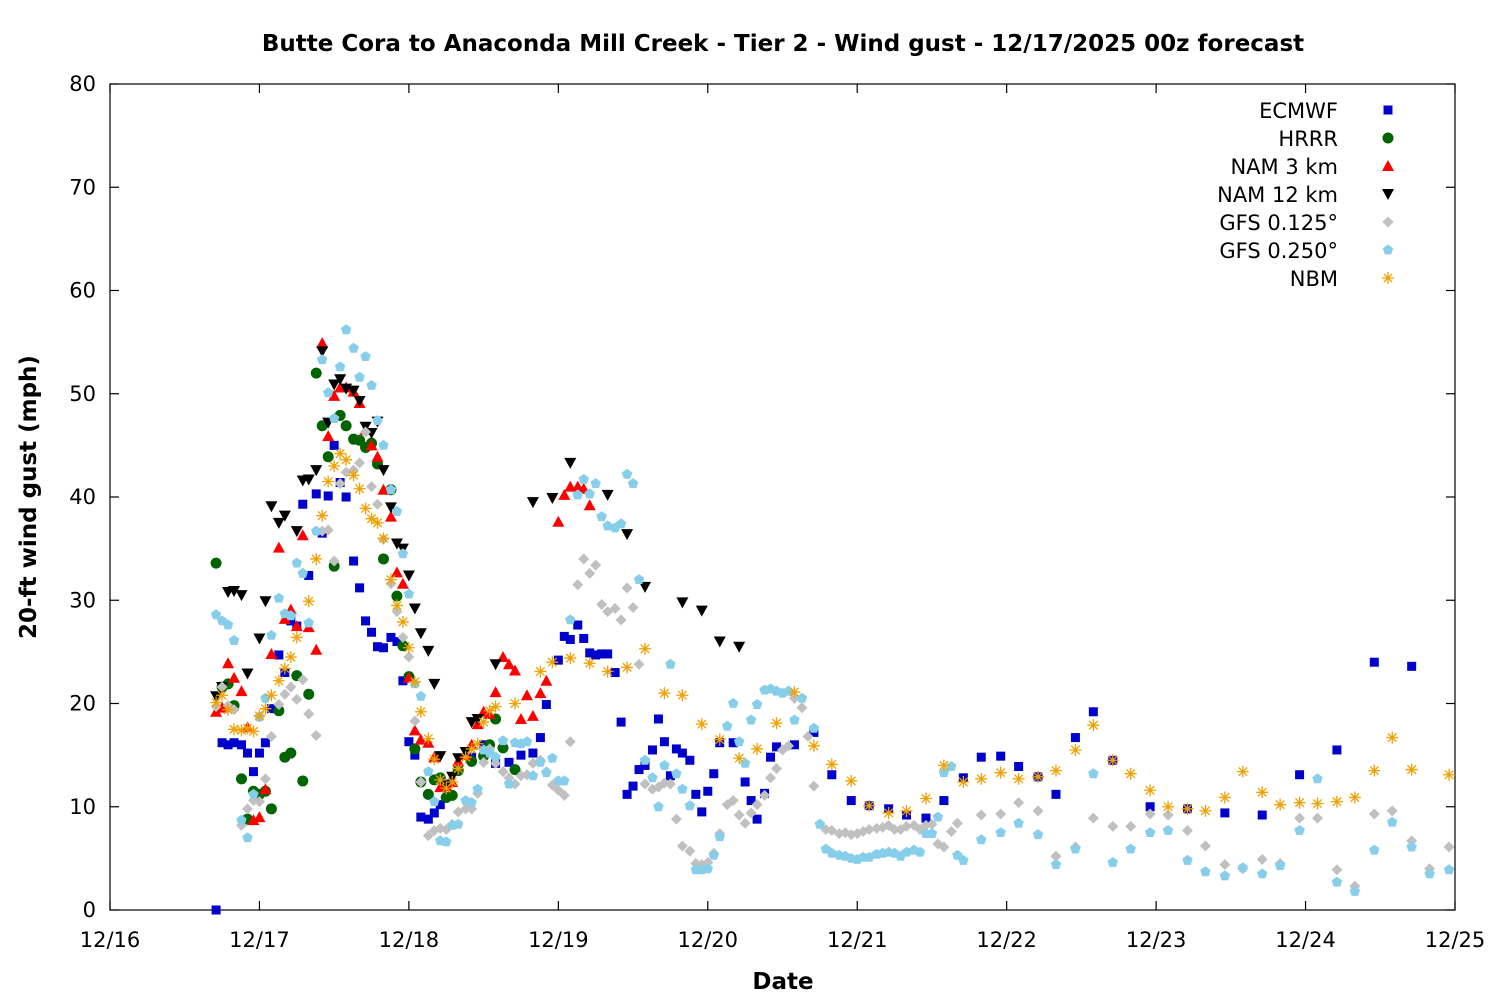 This screenshot has width=1500, height=1000. I want to click on x-tick-label: 12/17, so click(259, 940).